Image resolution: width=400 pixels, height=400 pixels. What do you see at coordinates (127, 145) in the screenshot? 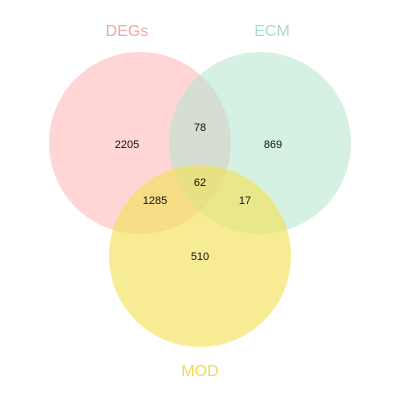
I see `region-count-degs-only: 2205` at bounding box center [127, 145].